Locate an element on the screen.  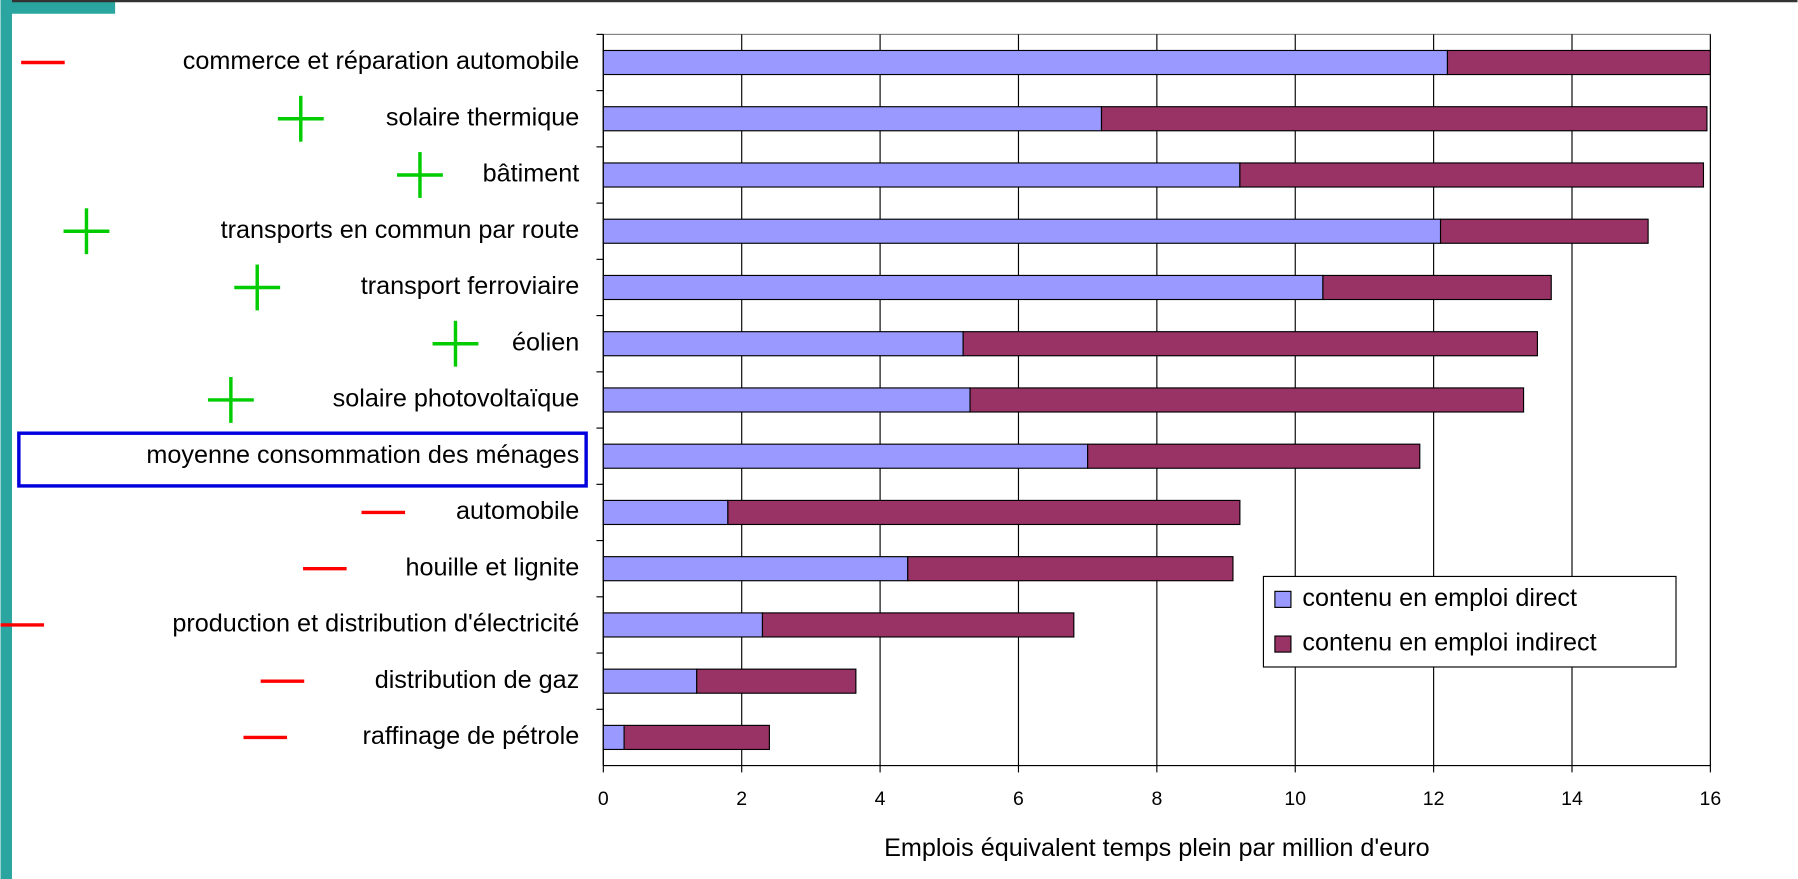
x-tick-label: 12 is located at coordinates (1434, 799).